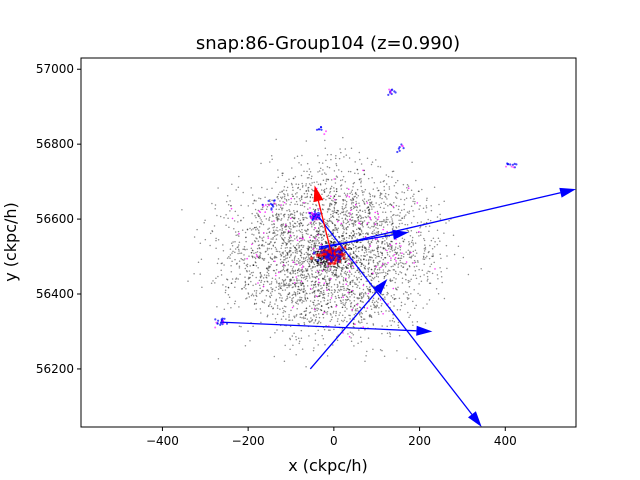 The image size is (640, 480). What do you see at coordinates (220, 324) in the screenshot?
I see `subhalo-particle` at bounding box center [220, 324].